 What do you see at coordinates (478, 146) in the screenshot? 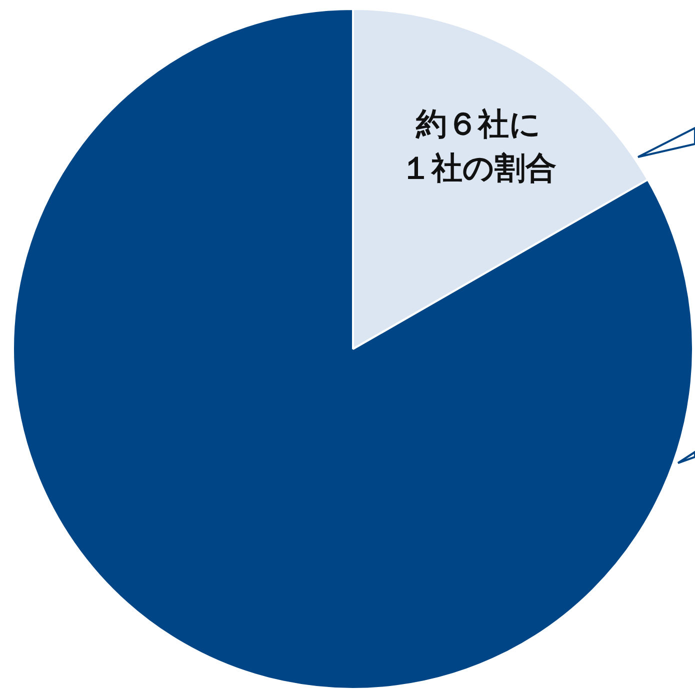
I see `slice-label: 約６社に１社の割合` at bounding box center [478, 146].